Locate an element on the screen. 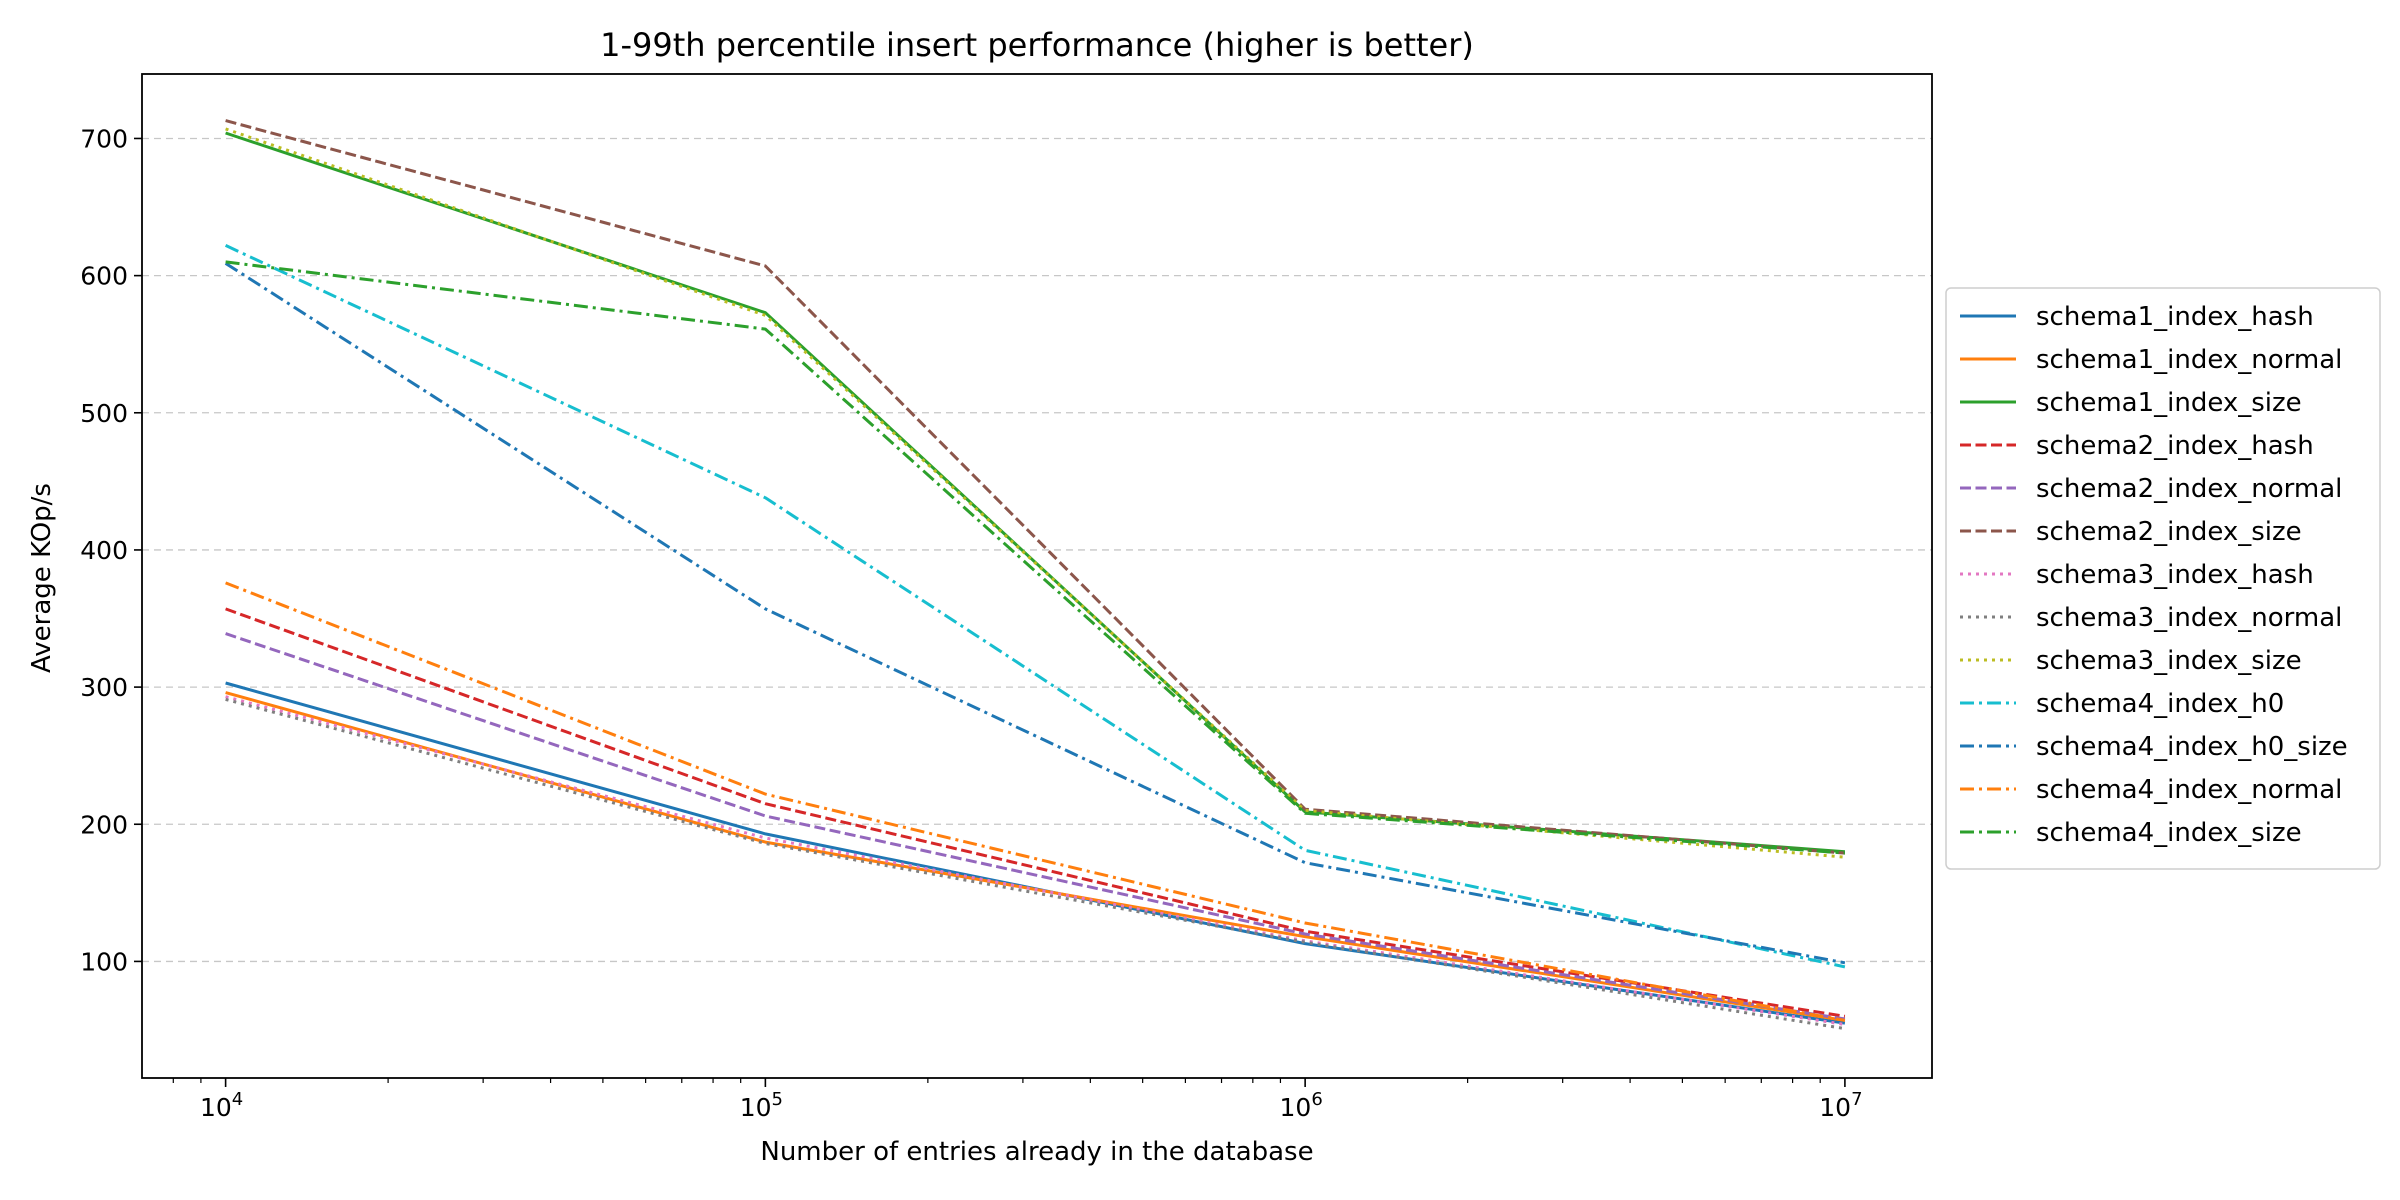  y-tick-label: 700 is located at coordinates (104, 138).